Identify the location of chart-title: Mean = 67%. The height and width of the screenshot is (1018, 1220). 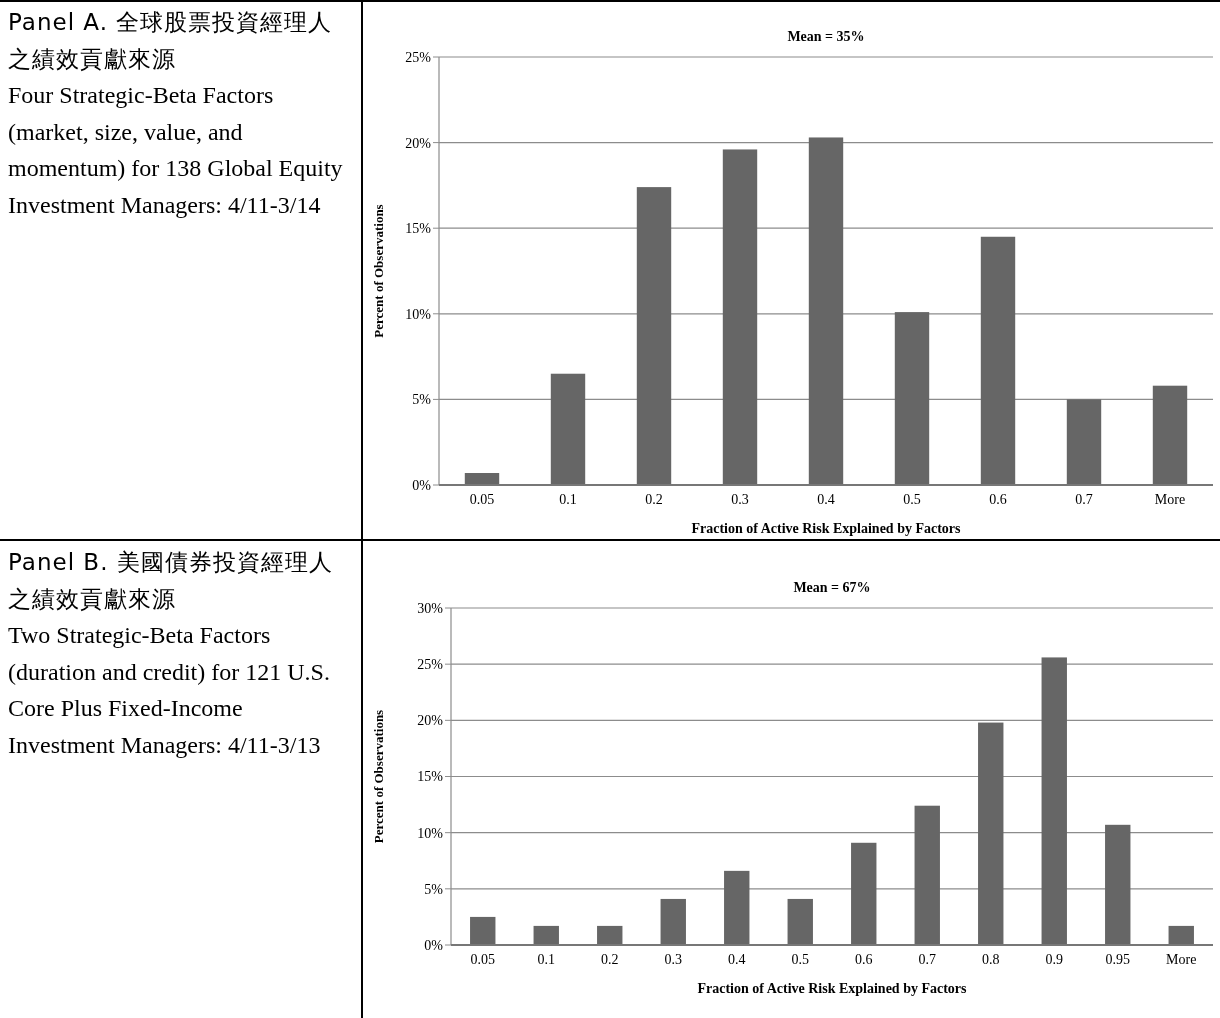
(832, 587).